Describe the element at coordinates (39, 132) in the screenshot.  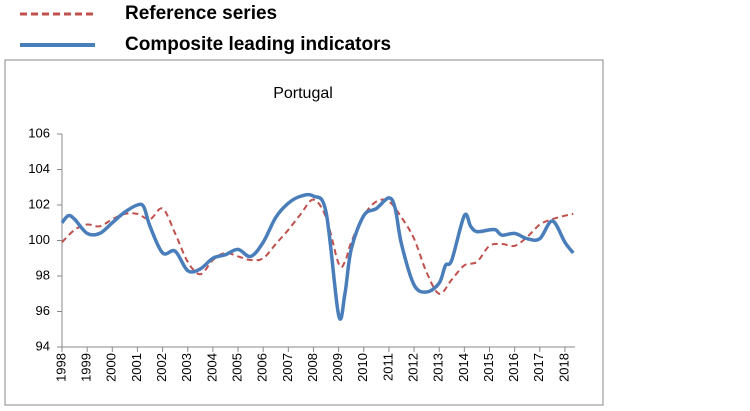
I see `y-tick-label: 106` at that location.